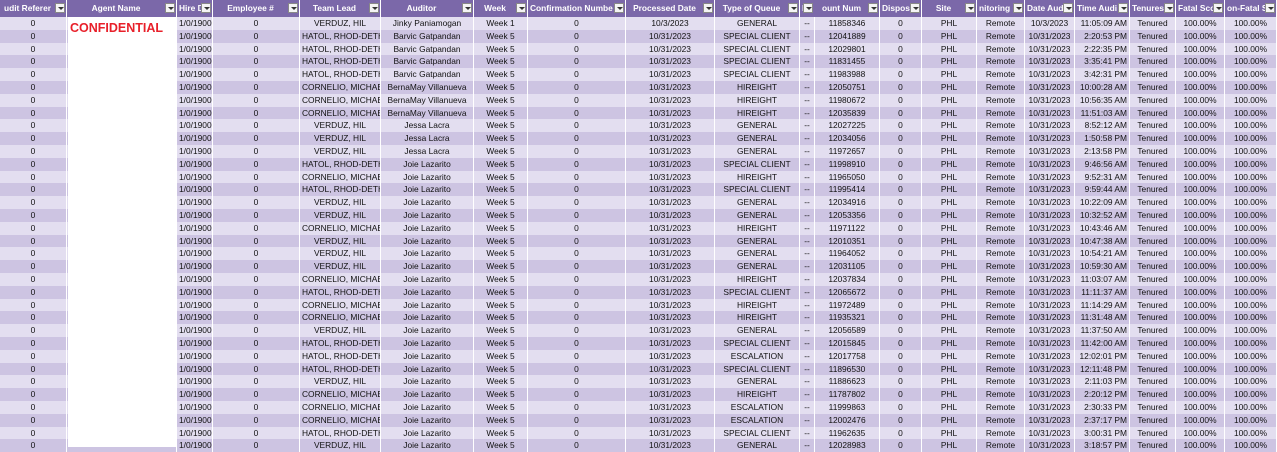 The height and width of the screenshot is (452, 1277). What do you see at coordinates (847, 177) in the screenshot?
I see `cell: 11965050` at bounding box center [847, 177].